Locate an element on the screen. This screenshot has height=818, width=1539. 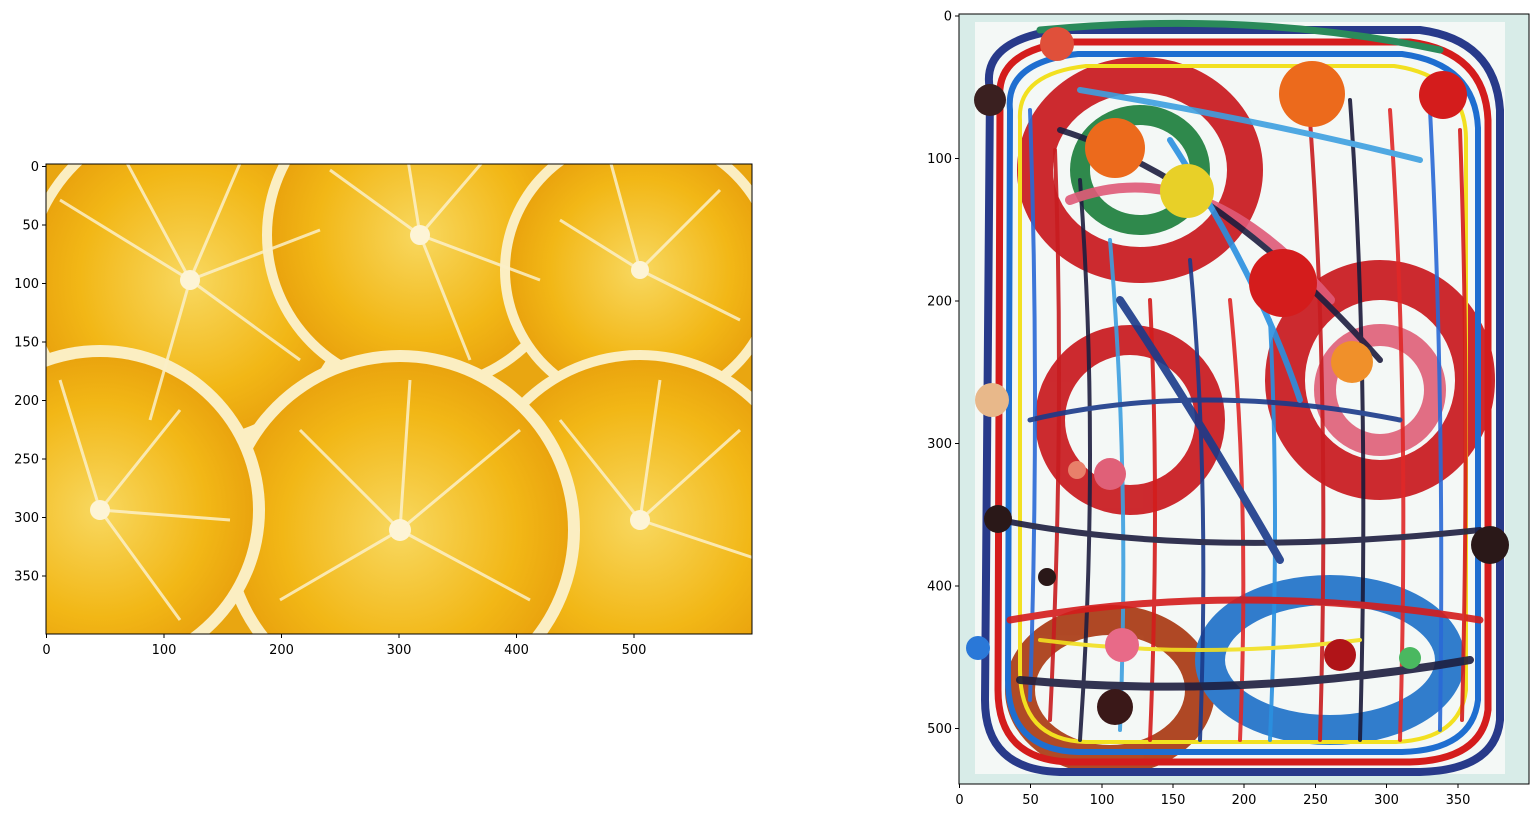
right-y-axis: 0 100 200 300 400 500 is located at coordinates (943, 373).